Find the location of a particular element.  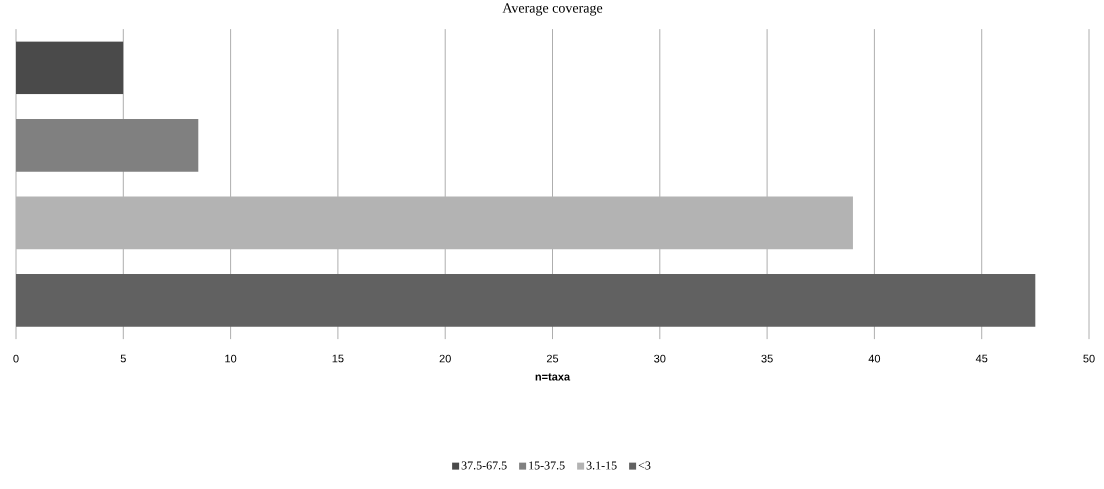

x-tick-label: 10 is located at coordinates (231, 358).